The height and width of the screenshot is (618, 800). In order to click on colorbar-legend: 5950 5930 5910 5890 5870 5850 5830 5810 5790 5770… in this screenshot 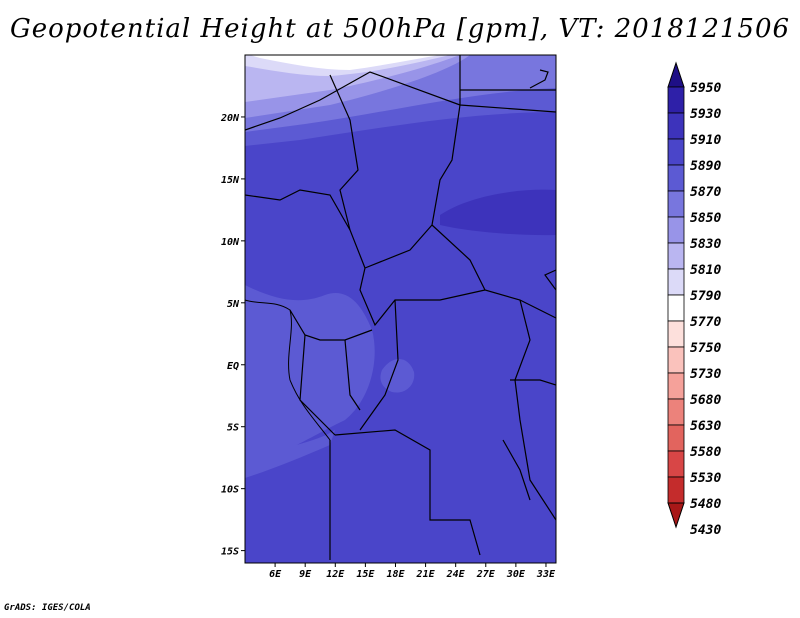, I will do `click(694, 299)`.